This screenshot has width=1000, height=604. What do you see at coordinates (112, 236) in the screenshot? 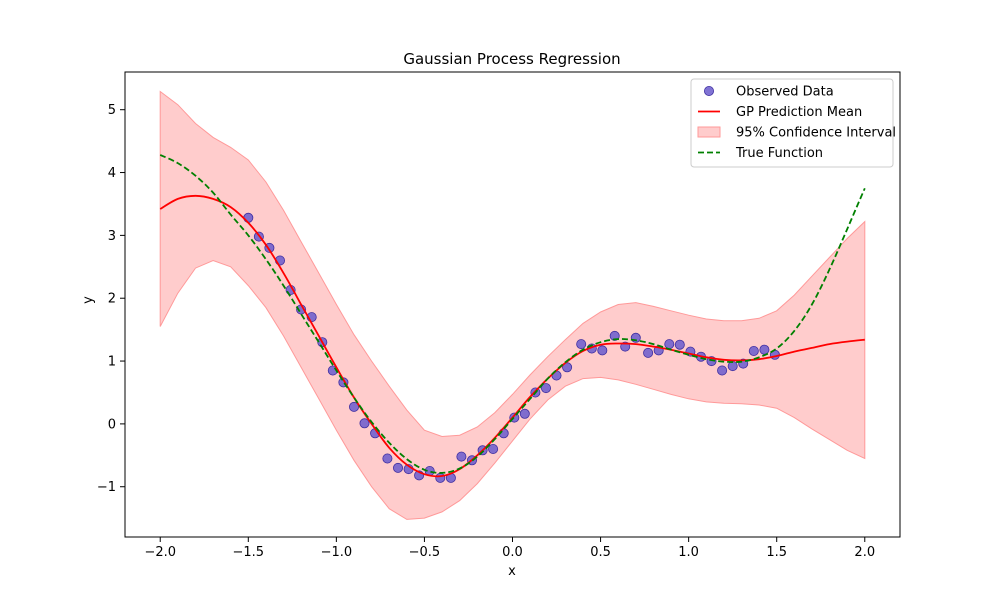
I see `y-tick-label: 3` at bounding box center [112, 236].